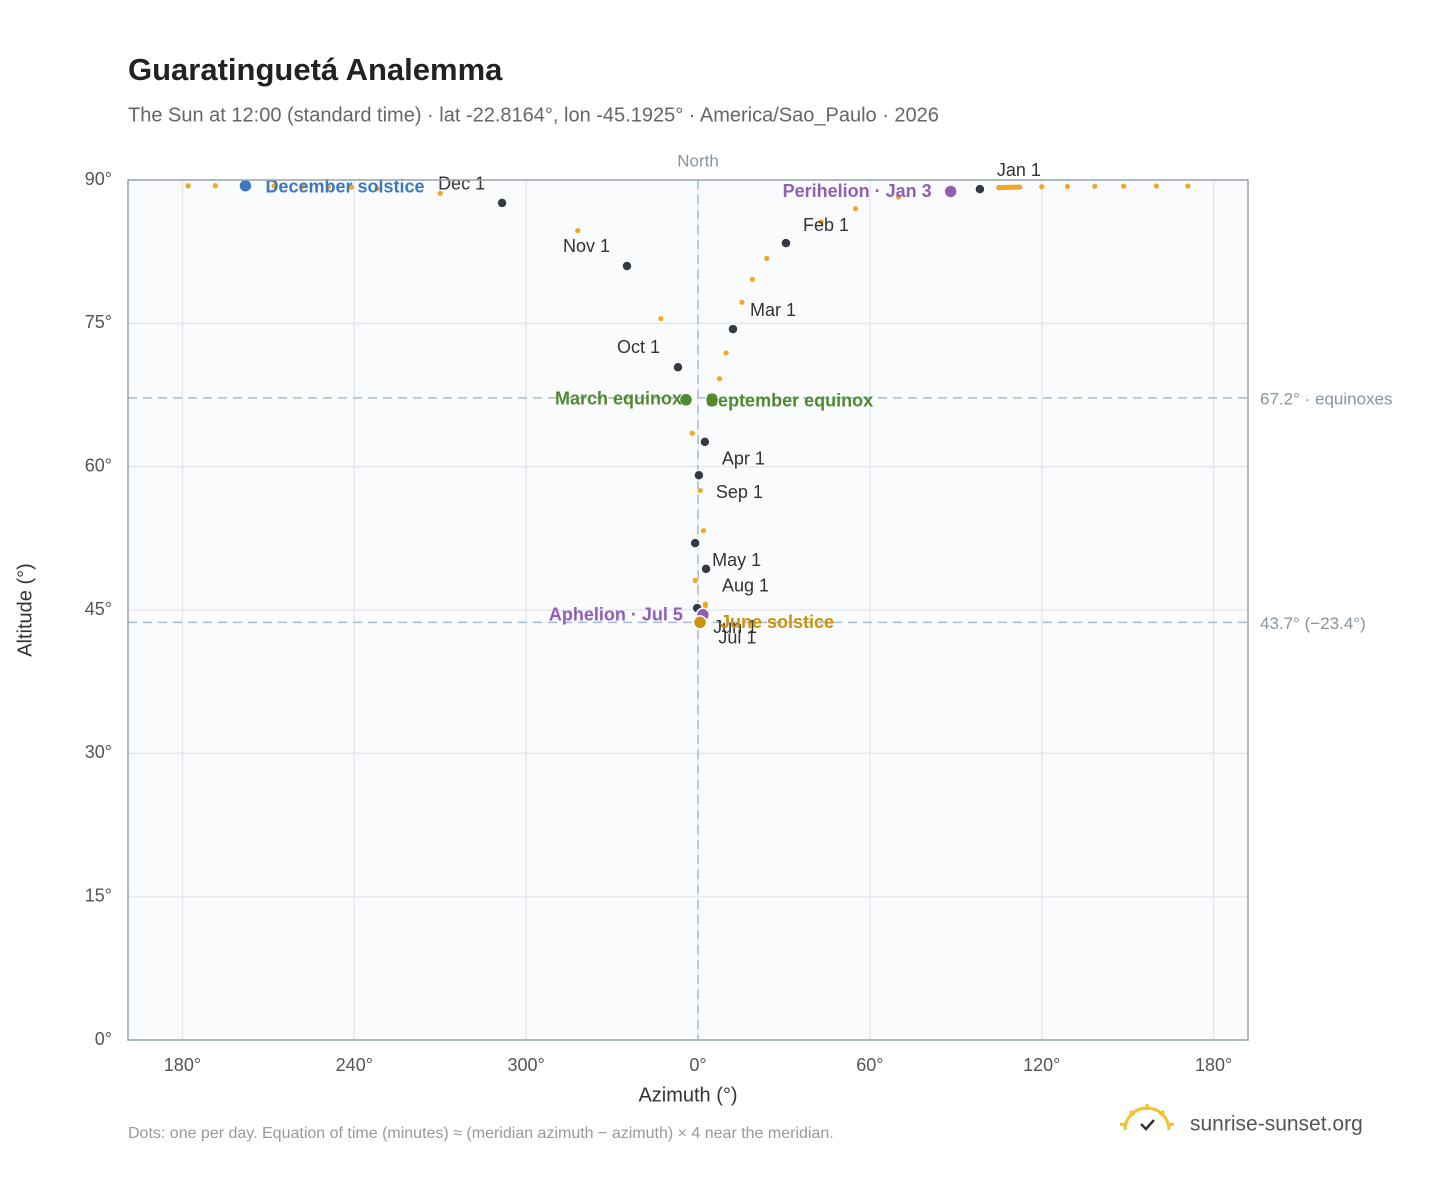  What do you see at coordinates (315, 69) in the screenshot?
I see `chart-title: Guaratinguetá Analemma` at bounding box center [315, 69].